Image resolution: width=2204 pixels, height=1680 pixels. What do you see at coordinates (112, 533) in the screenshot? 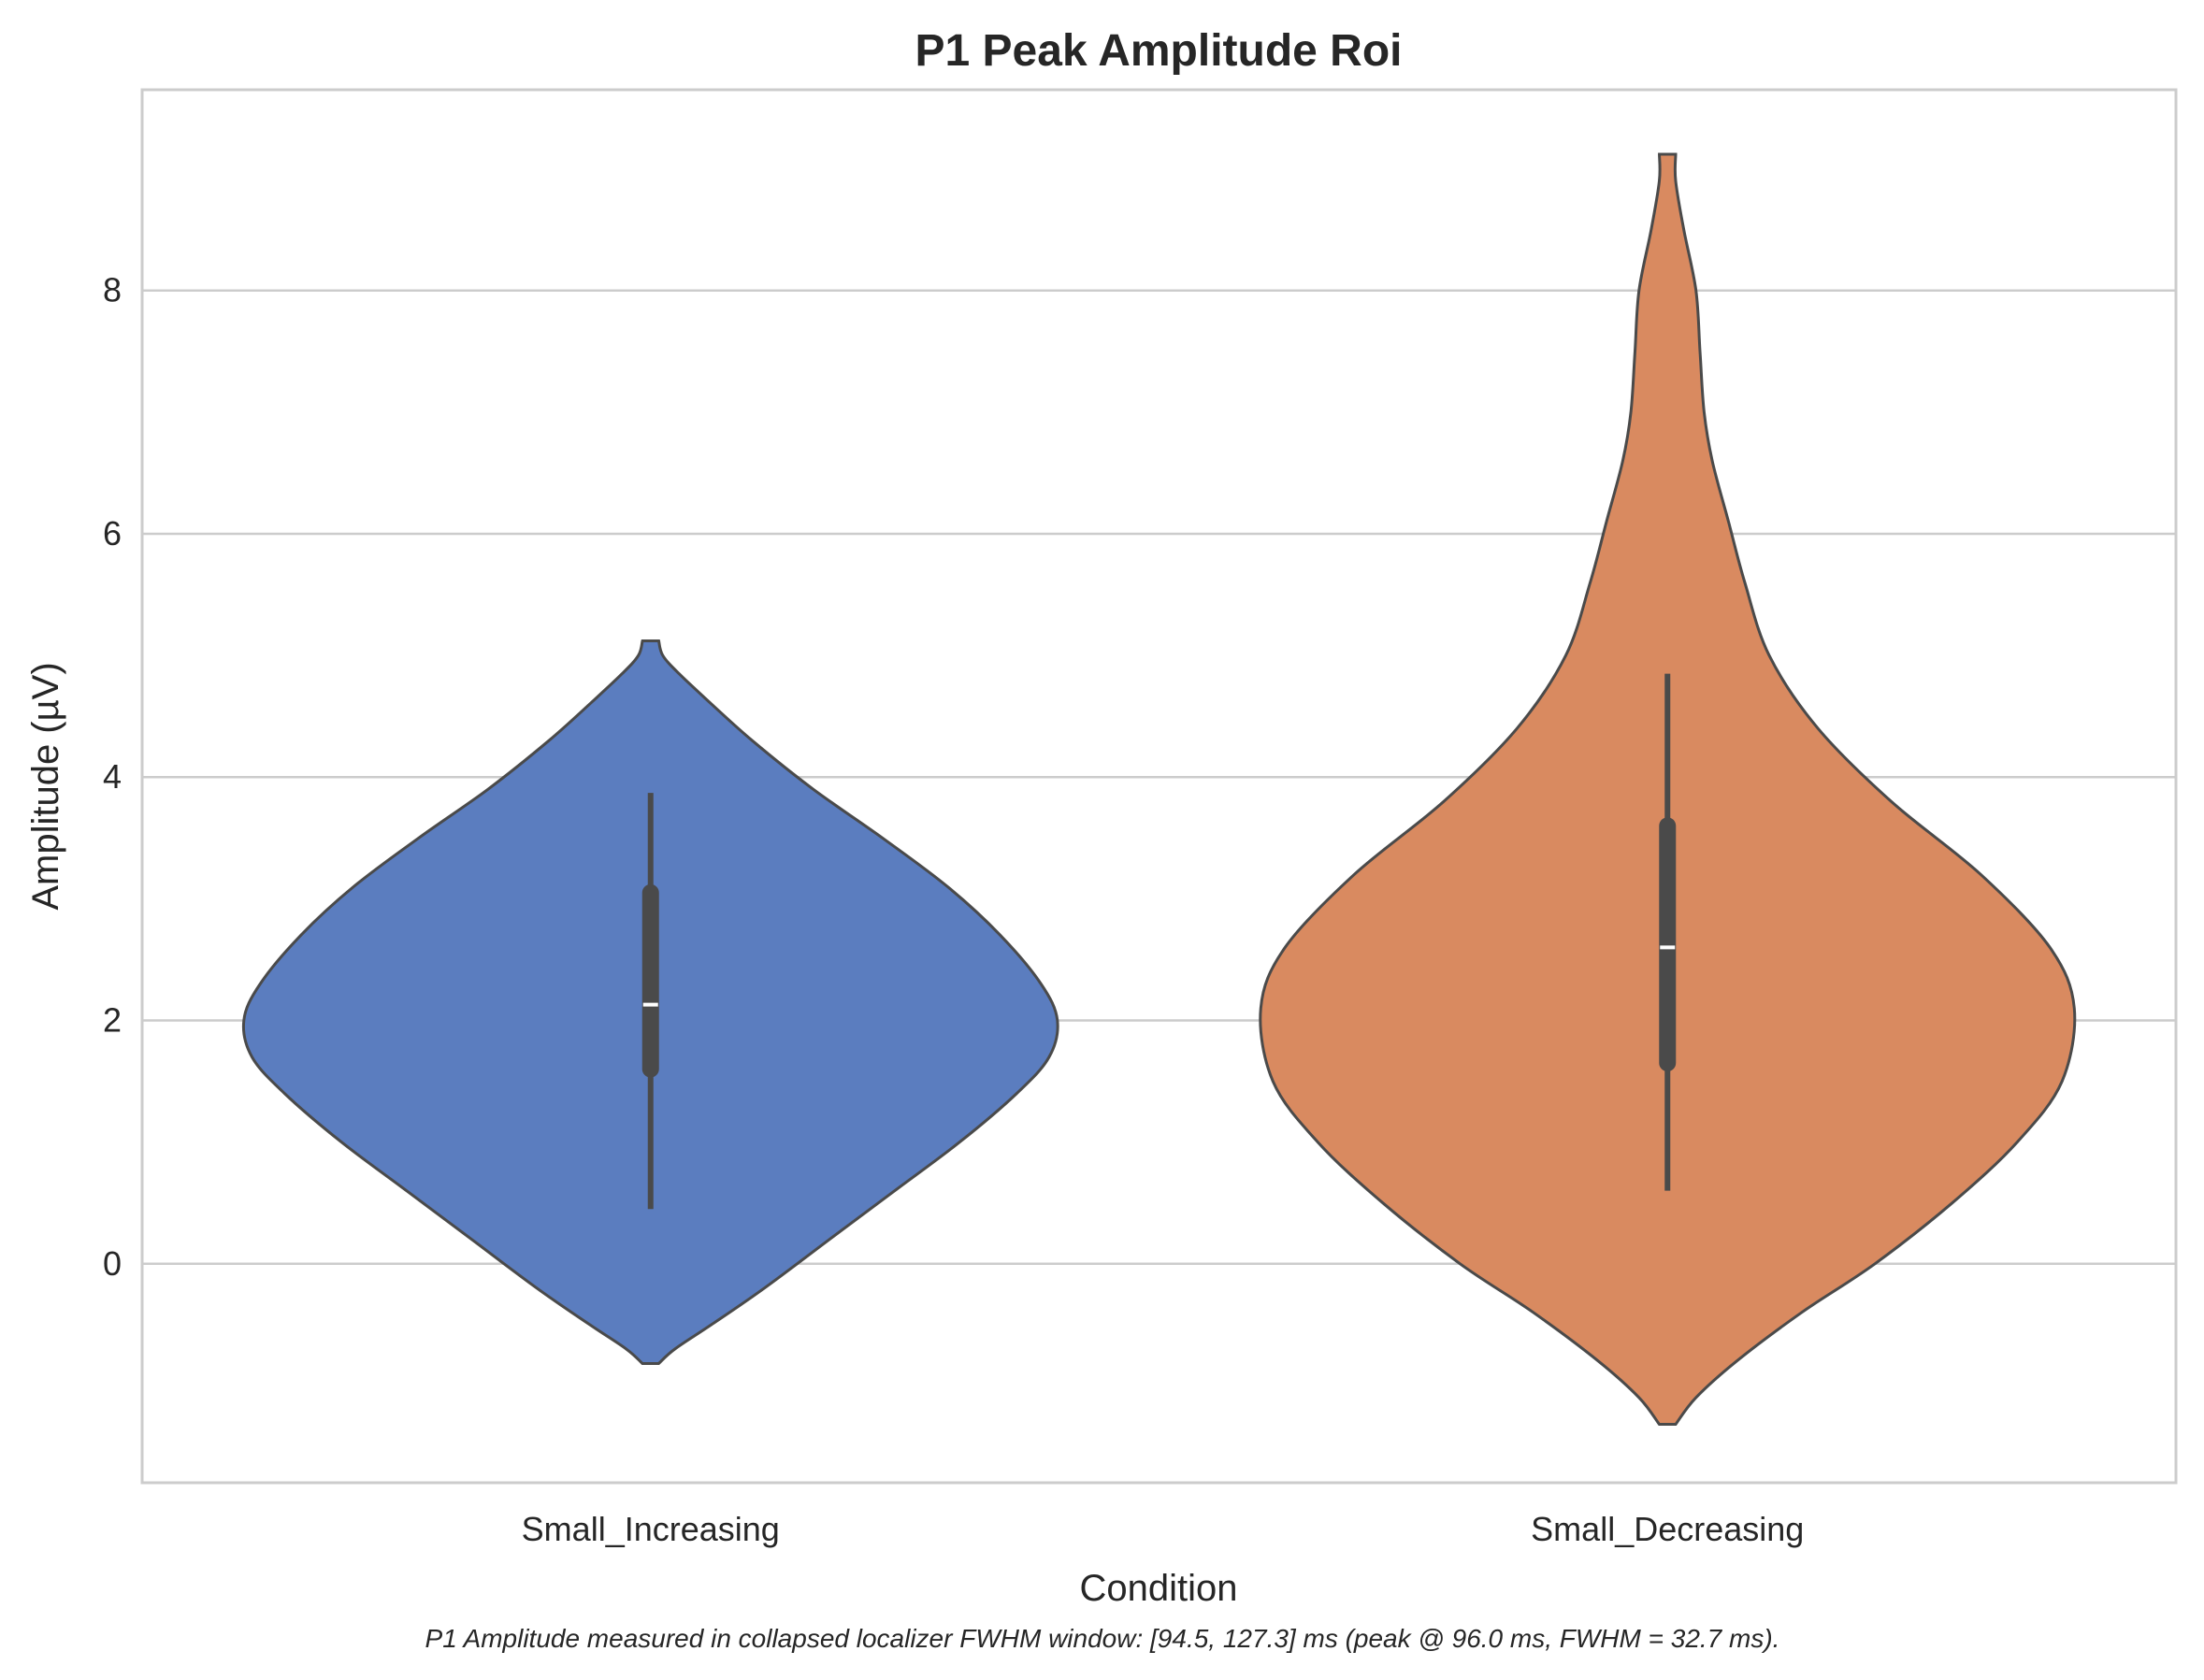
I see `y-tick-label-6: 6` at bounding box center [112, 533].